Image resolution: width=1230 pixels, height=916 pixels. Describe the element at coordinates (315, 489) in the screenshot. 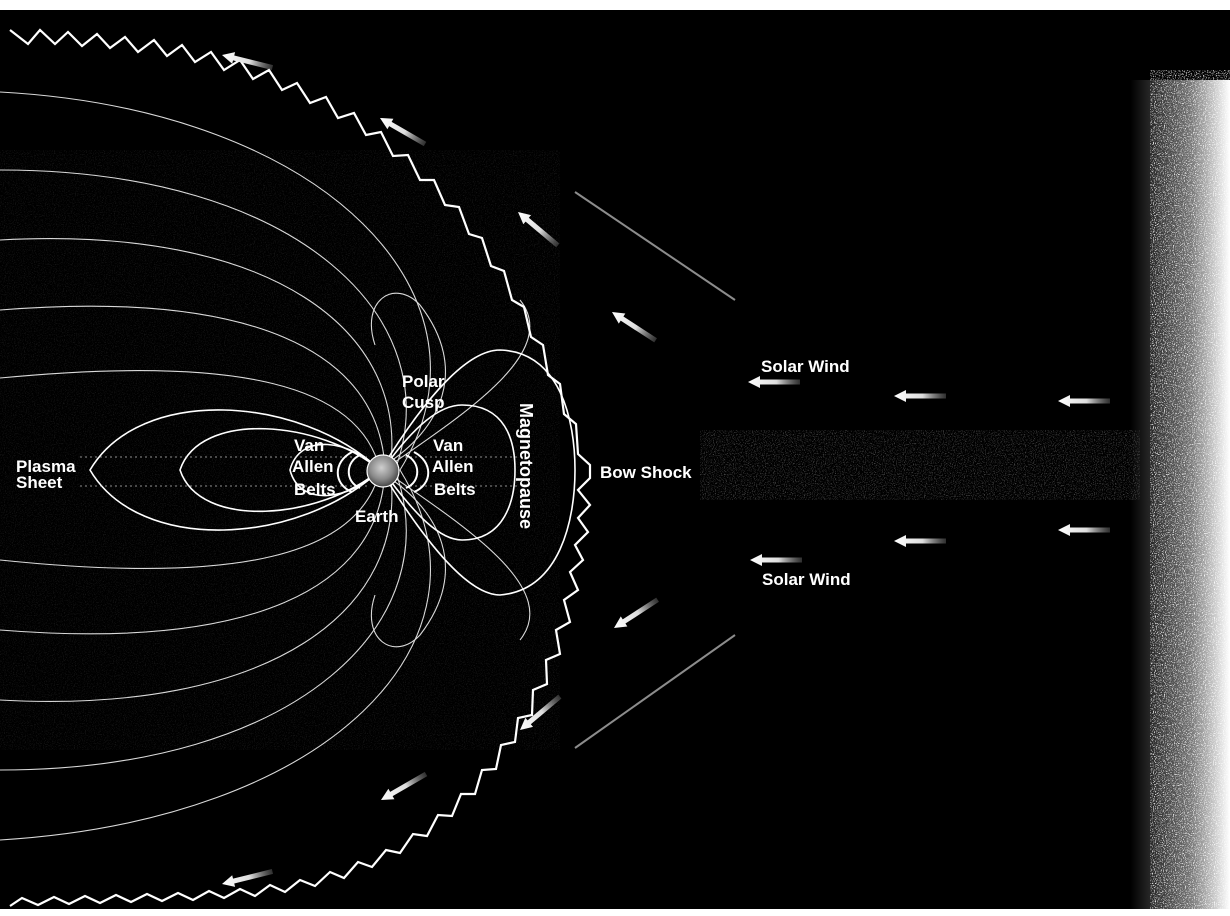

I see `van-allen-left-line-3: Belts` at that location.